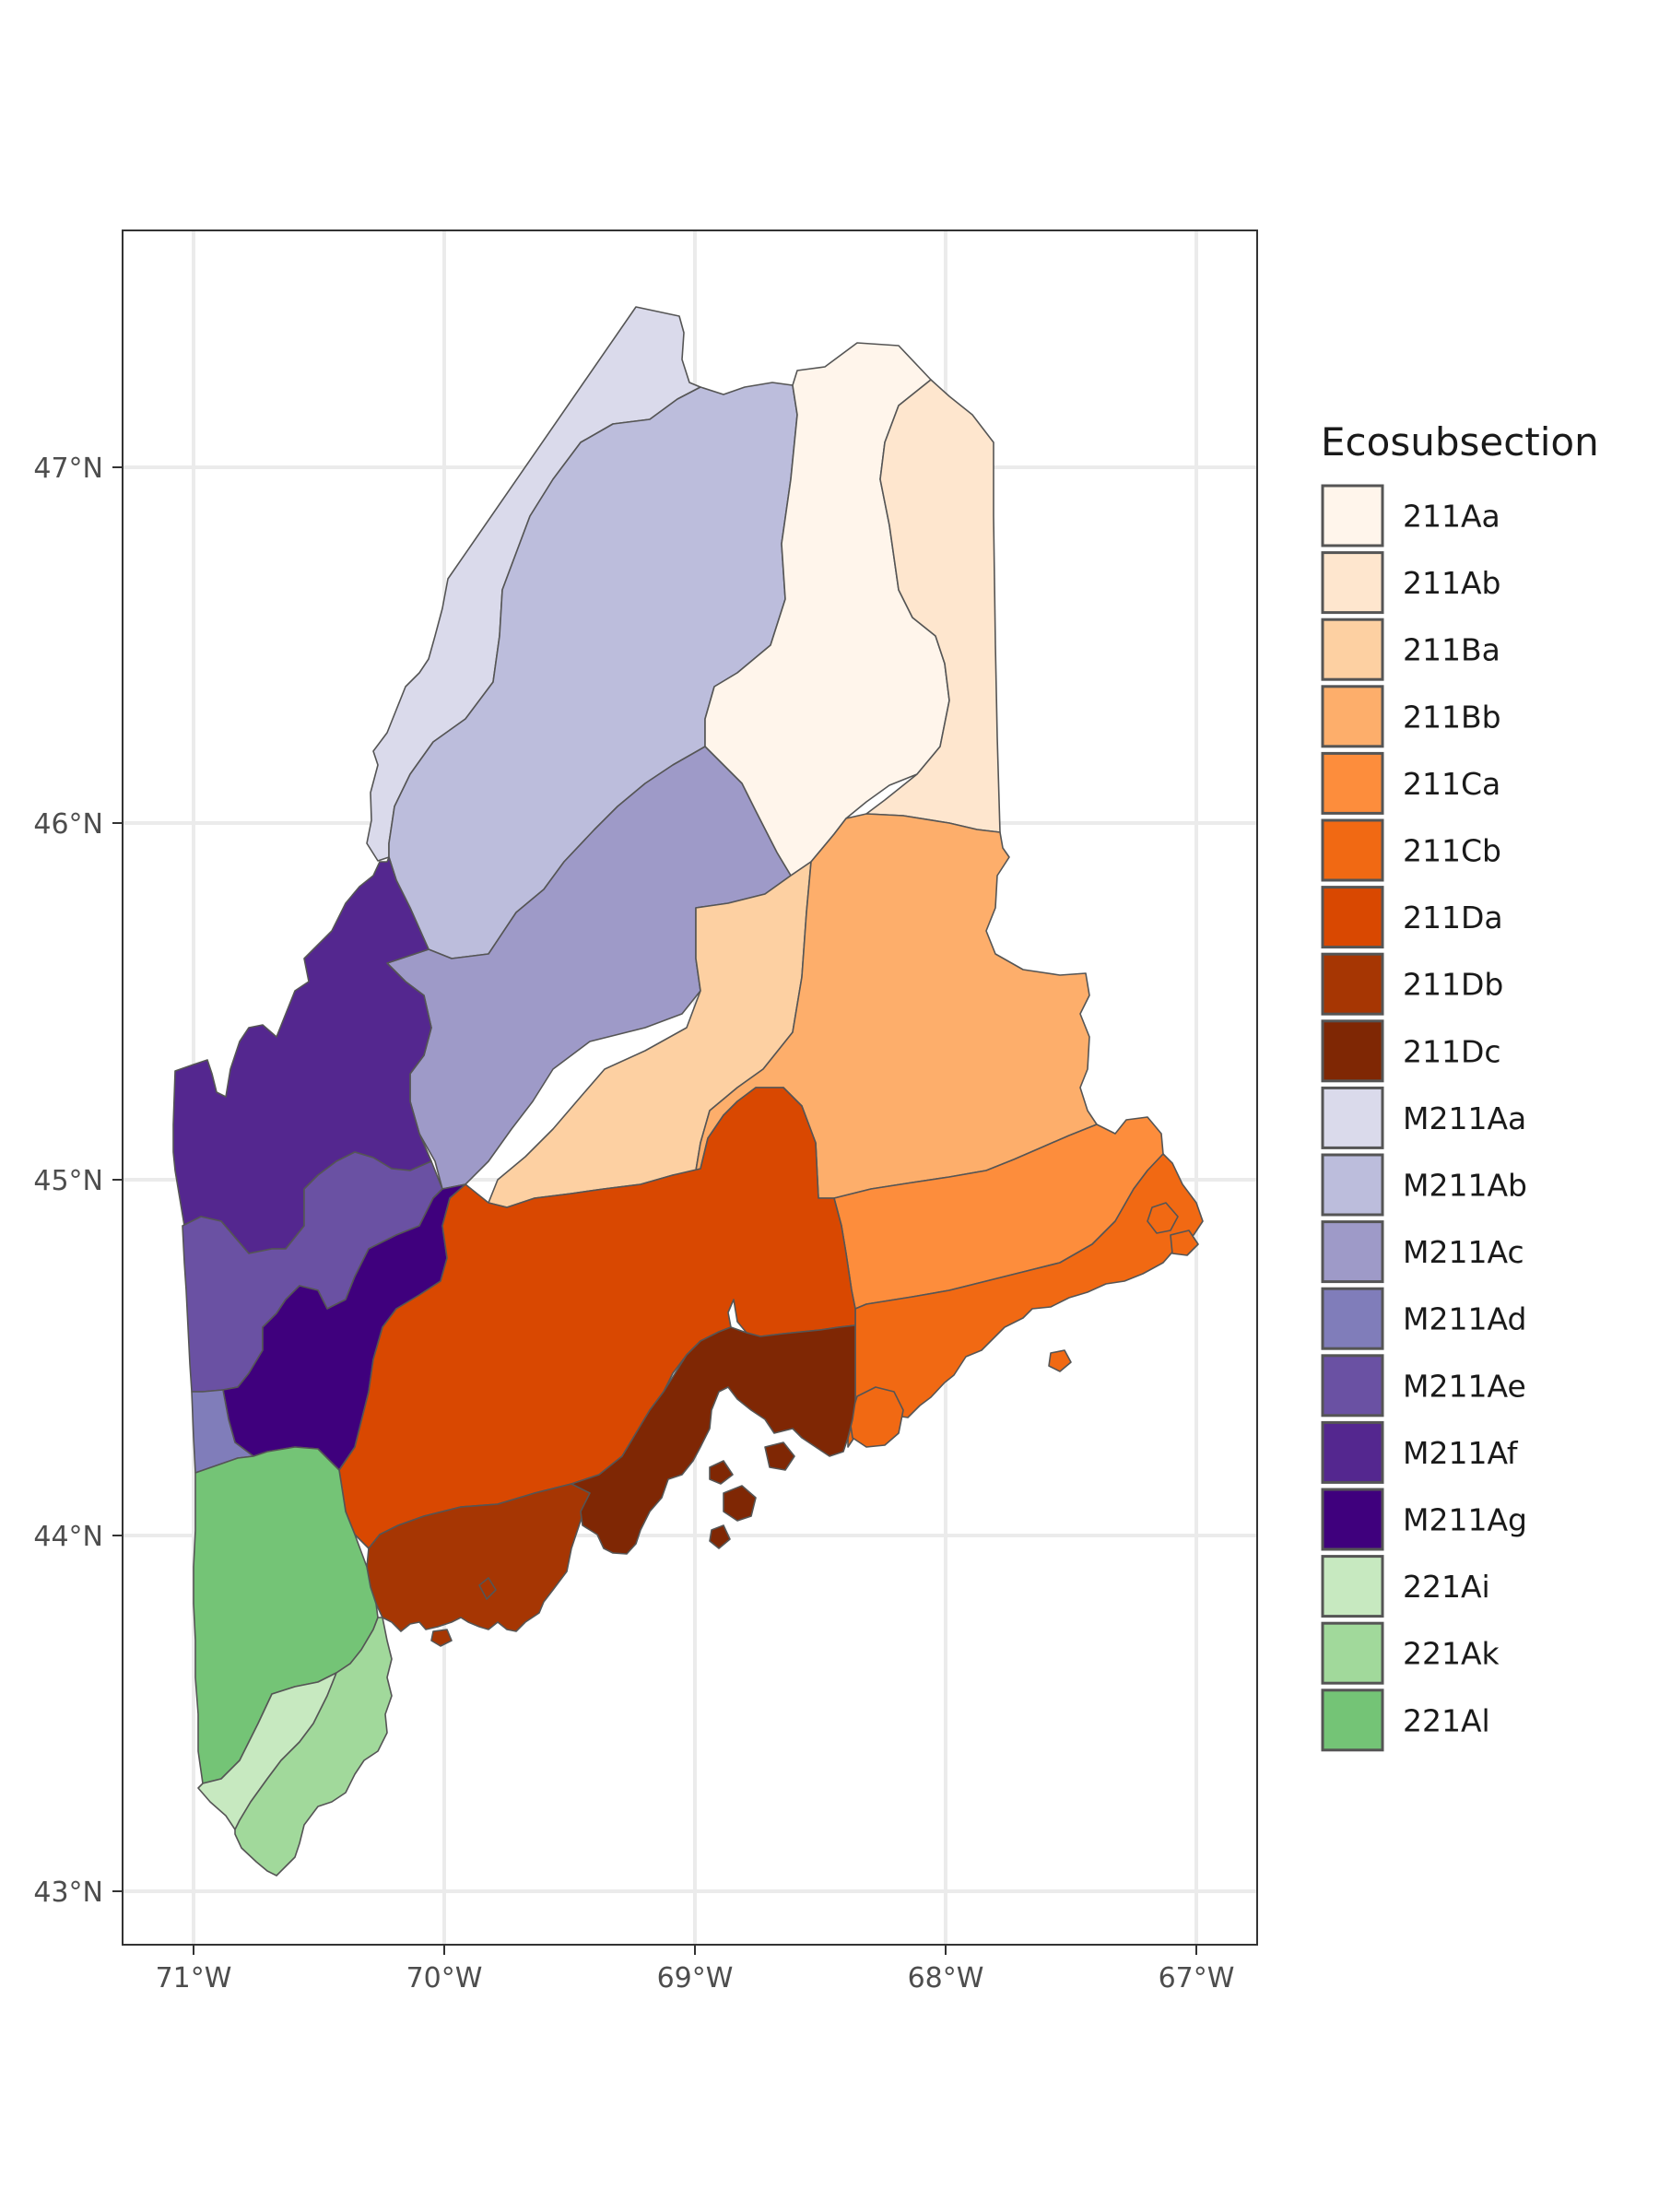  Describe the element at coordinates (946, 1978) in the screenshot. I see `x-tick-label: 68°W` at that location.